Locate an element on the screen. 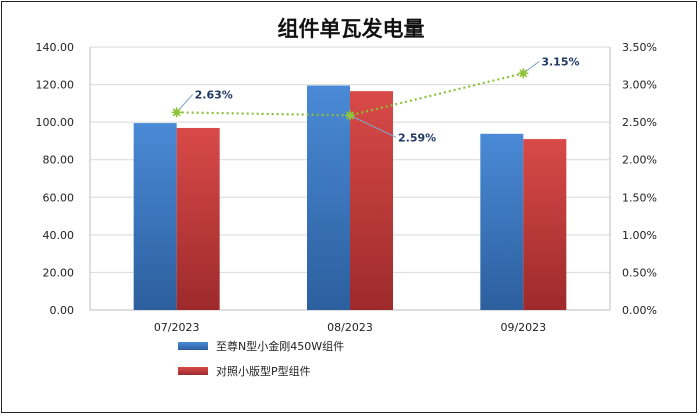 The width and height of the screenshot is (700, 418). ratio-data-label: 2.59% is located at coordinates (417, 137).